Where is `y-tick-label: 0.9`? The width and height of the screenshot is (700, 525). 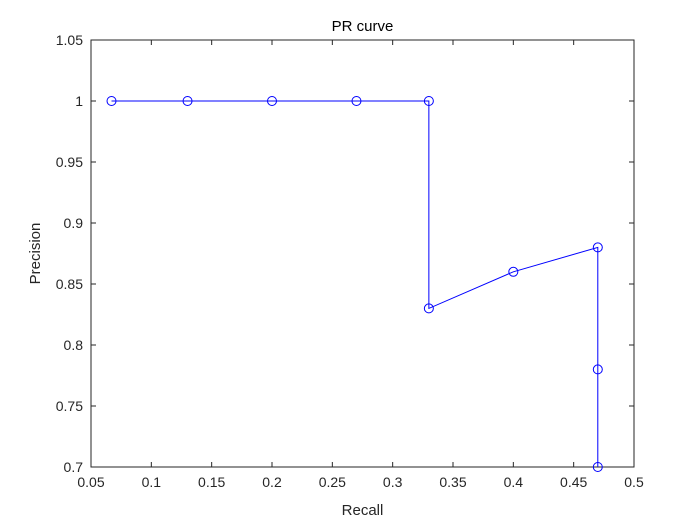 y-tick-label: 0.9 is located at coordinates (74, 223).